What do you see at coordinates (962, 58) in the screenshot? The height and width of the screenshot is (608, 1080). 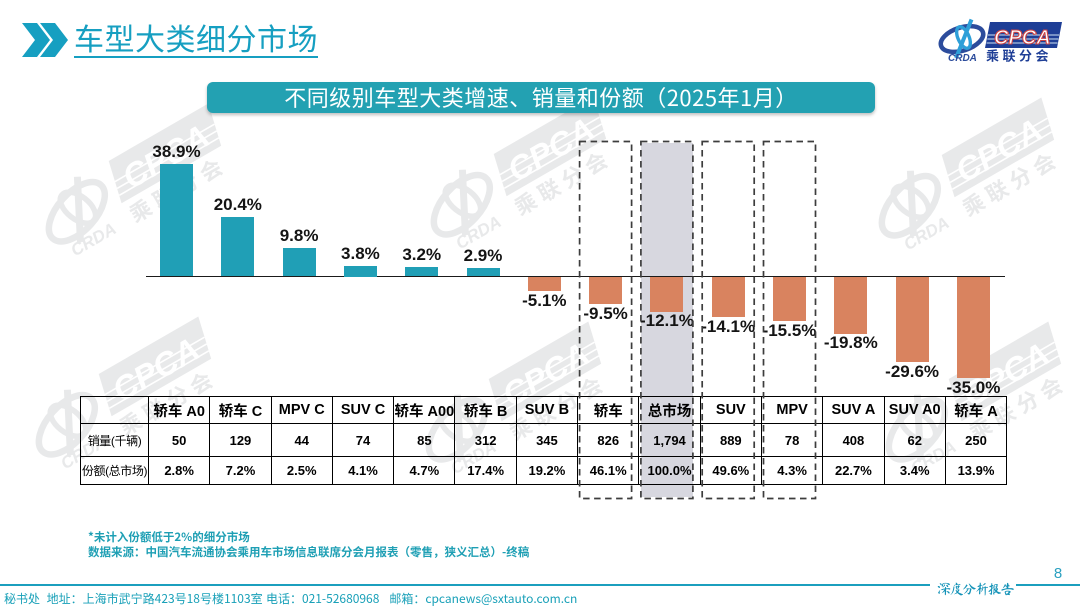 I see `svg-text: CRDA` at bounding box center [962, 58].